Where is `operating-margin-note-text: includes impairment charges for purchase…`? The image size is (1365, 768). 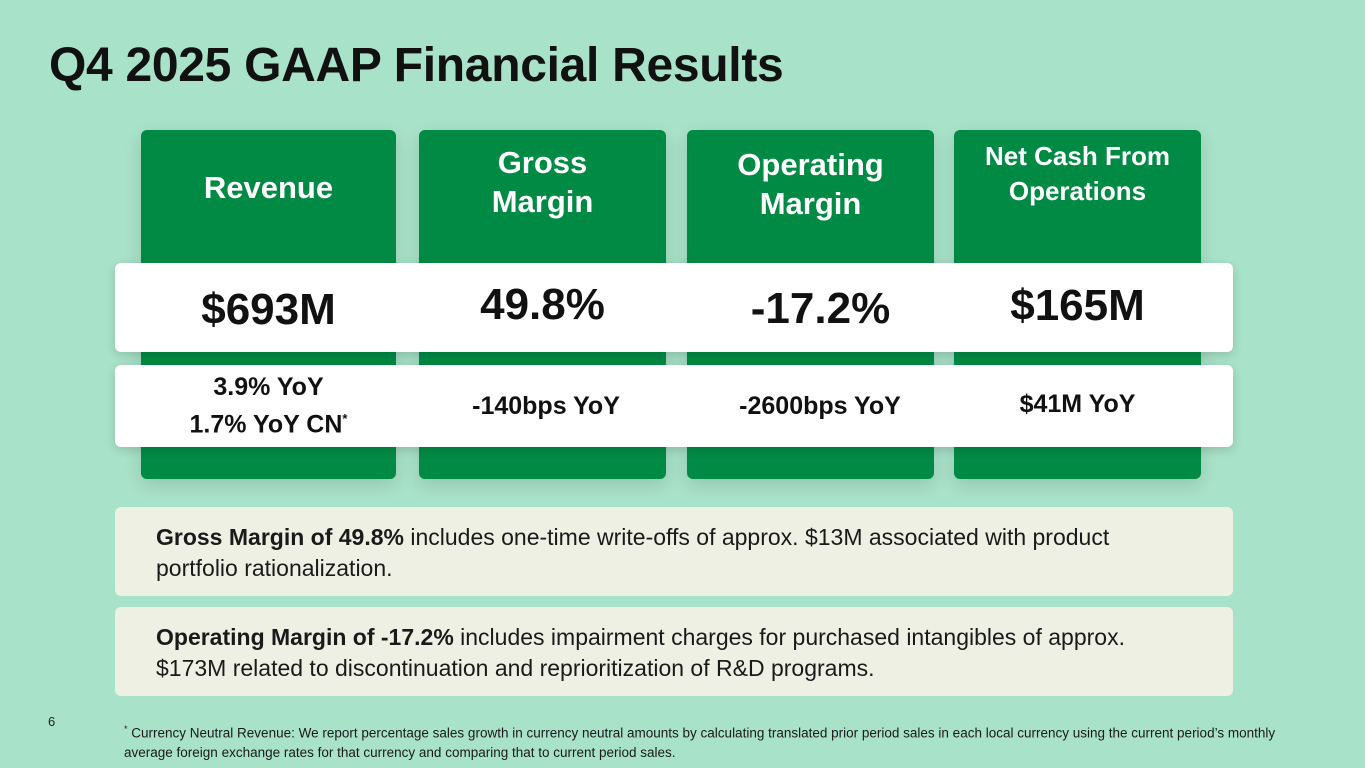 operating-margin-note-text: includes impairment charges for purchase… is located at coordinates (640, 652).